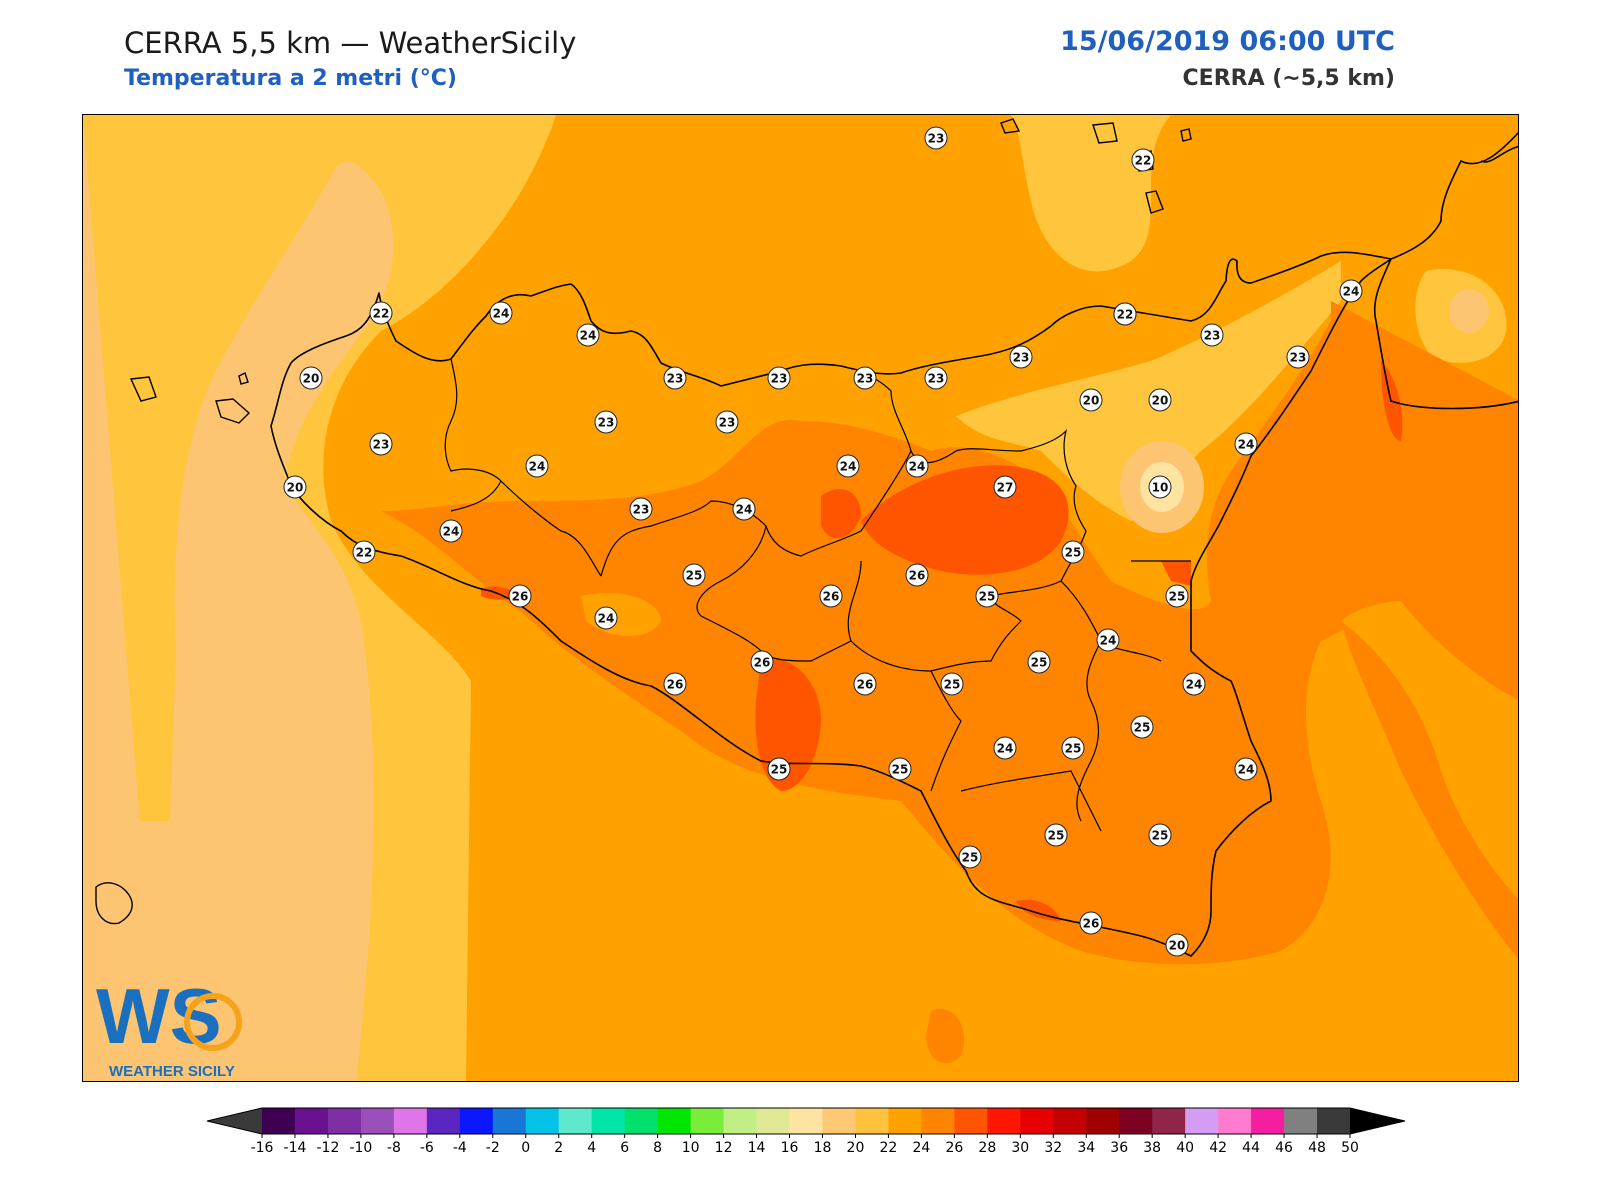  Describe the element at coordinates (1288, 78) in the screenshot. I see `model-label: CERRA (~5,5 km)` at that location.